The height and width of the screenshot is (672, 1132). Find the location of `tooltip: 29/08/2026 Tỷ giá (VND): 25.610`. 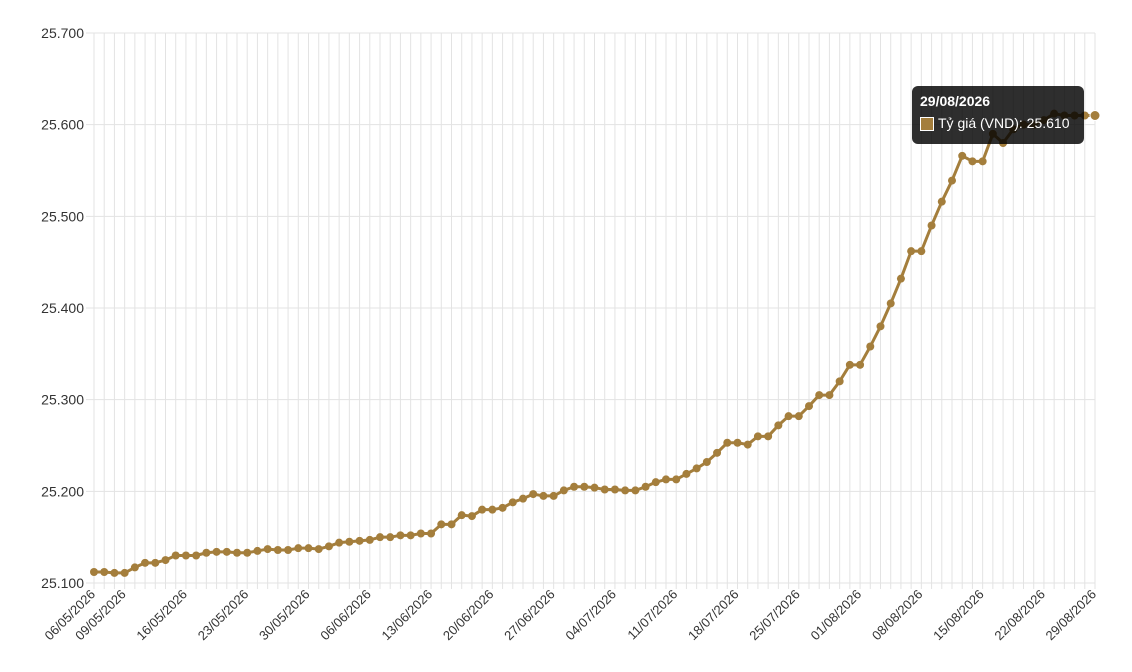

tooltip: 29/08/2026 Tỷ giá (VND): 25.610 is located at coordinates (998, 115).